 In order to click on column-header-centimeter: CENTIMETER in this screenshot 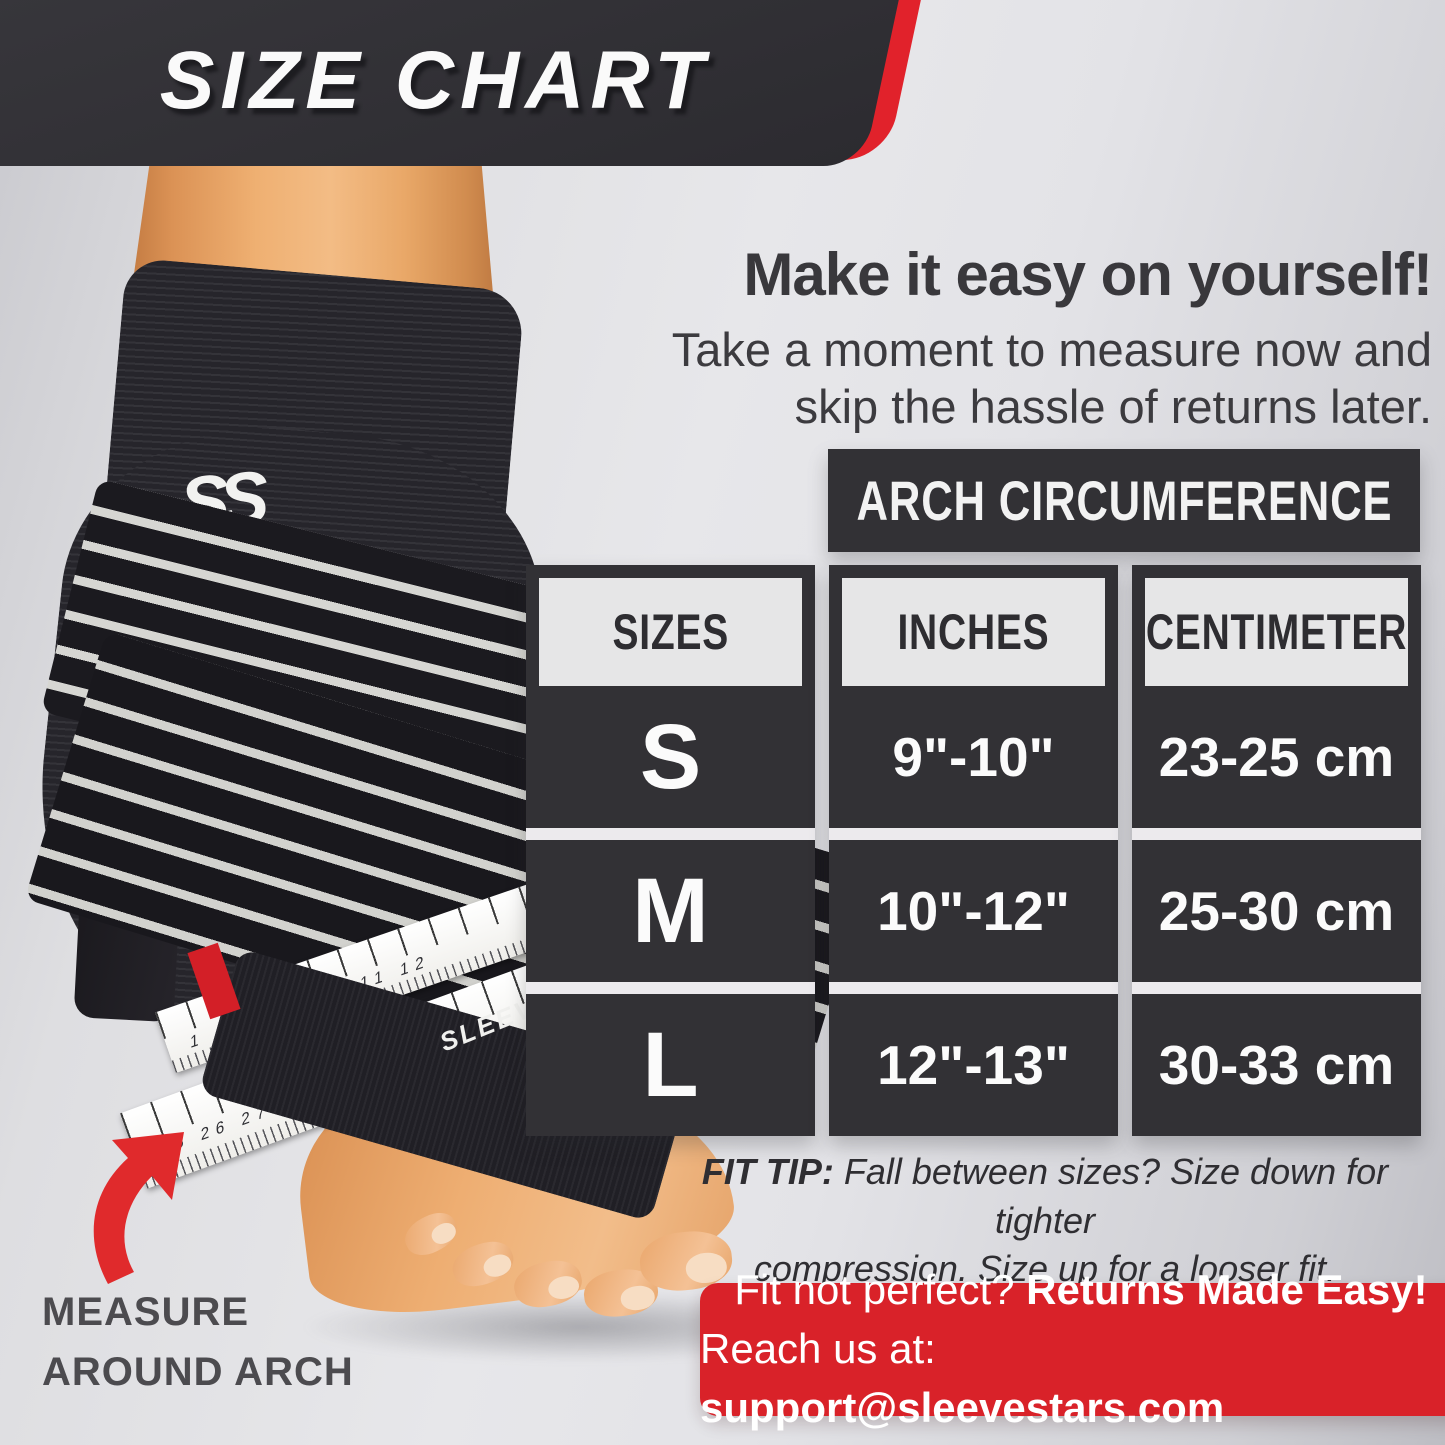, I will do `click(1276, 632)`.